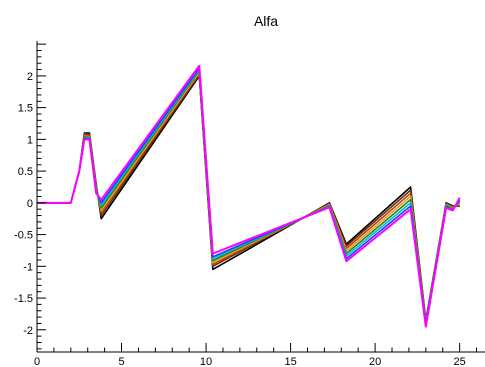 The height and width of the screenshot is (367, 485). What do you see at coordinates (23, 236) in the screenshot?
I see `y-tick-label: -0.5` at bounding box center [23, 236].